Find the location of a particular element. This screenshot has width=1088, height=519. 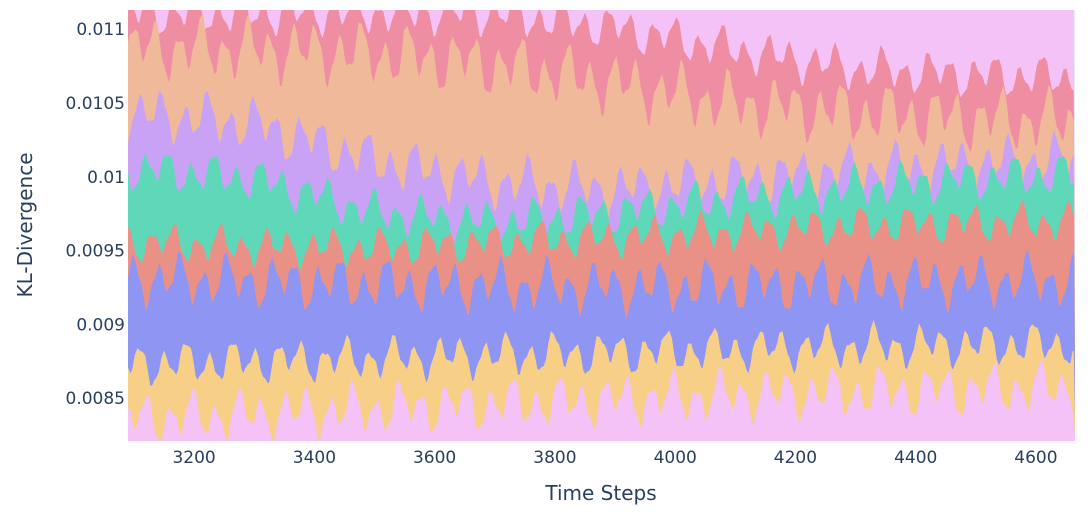

x-tick-label: 3400 is located at coordinates (314, 458).